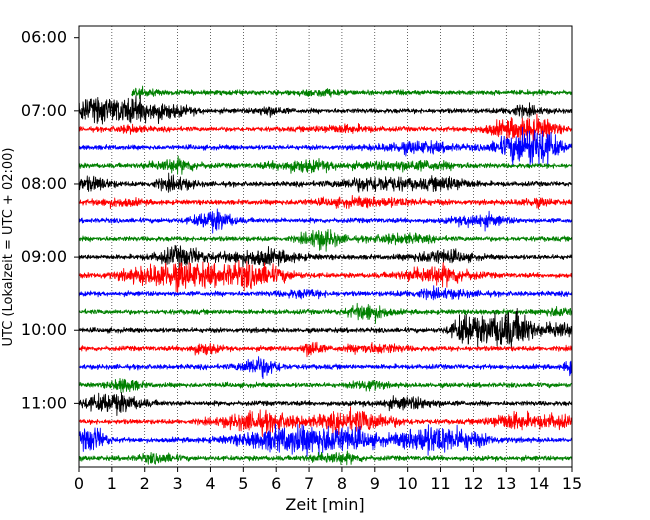 This screenshot has height=520, width=650. Describe the element at coordinates (440, 483) in the screenshot. I see `x-tick-label: 11` at that location.